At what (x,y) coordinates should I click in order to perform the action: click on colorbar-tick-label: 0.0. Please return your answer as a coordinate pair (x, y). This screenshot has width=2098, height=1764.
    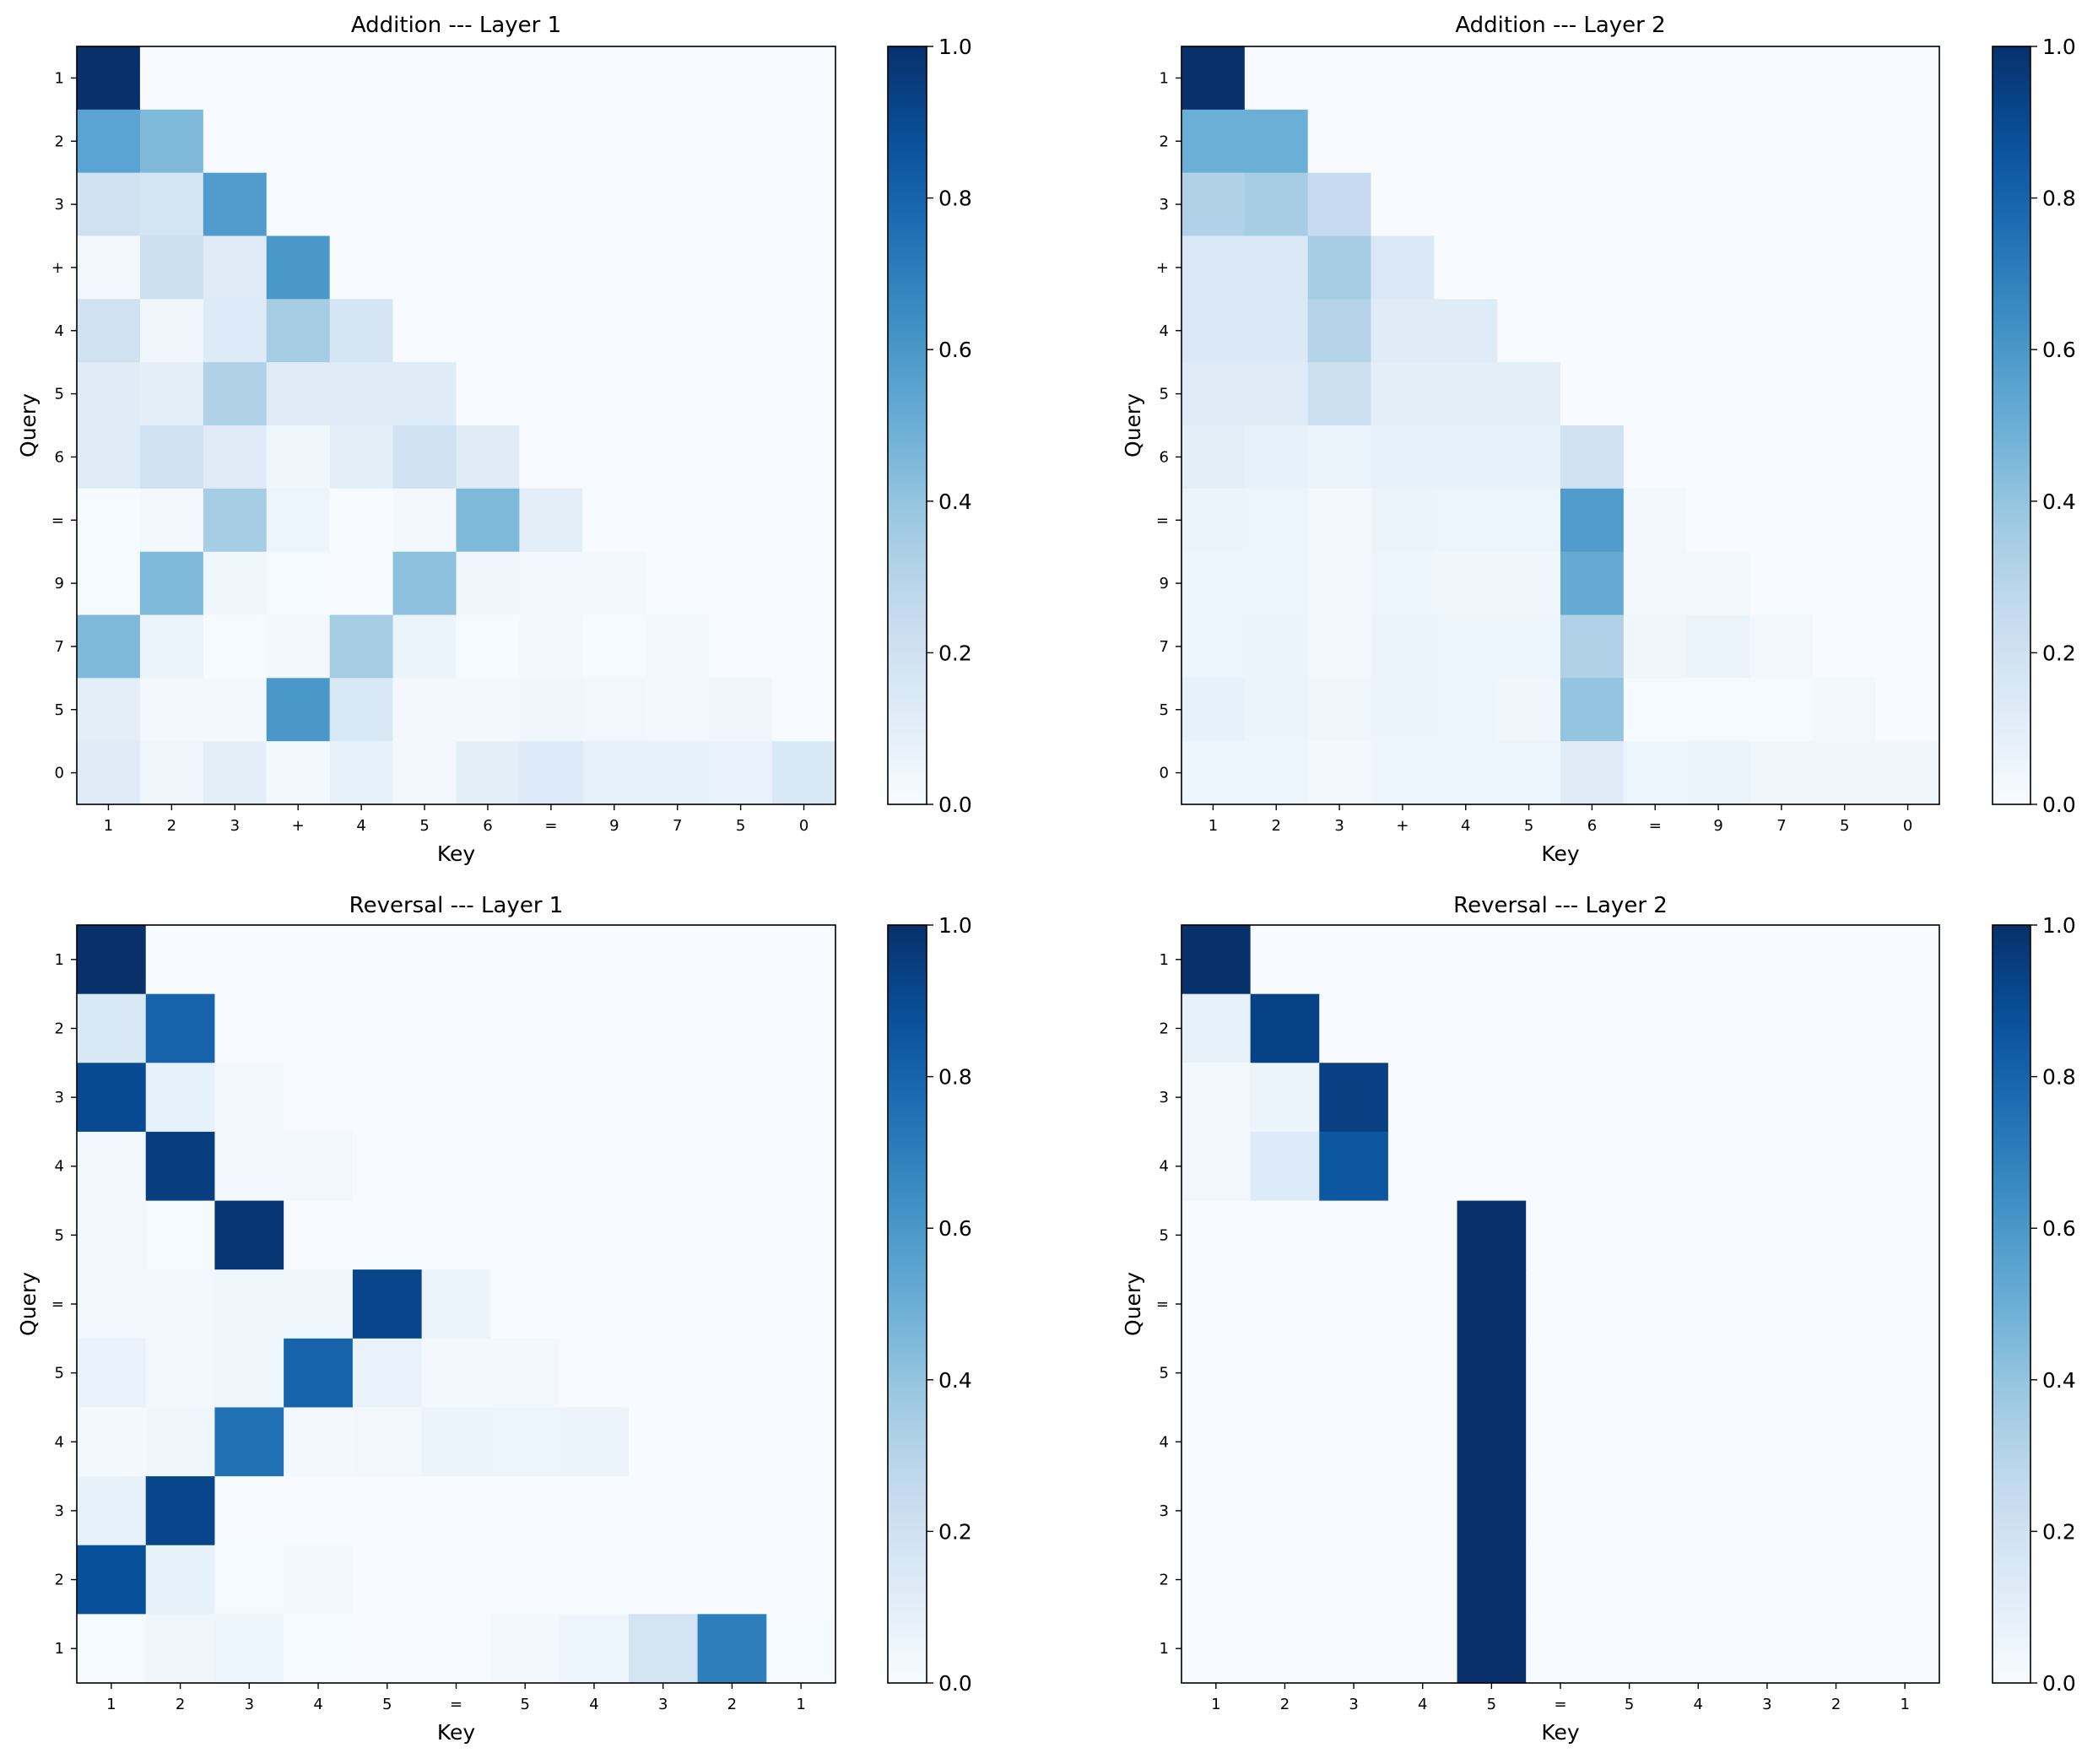
    Looking at the image, I should click on (2059, 805).